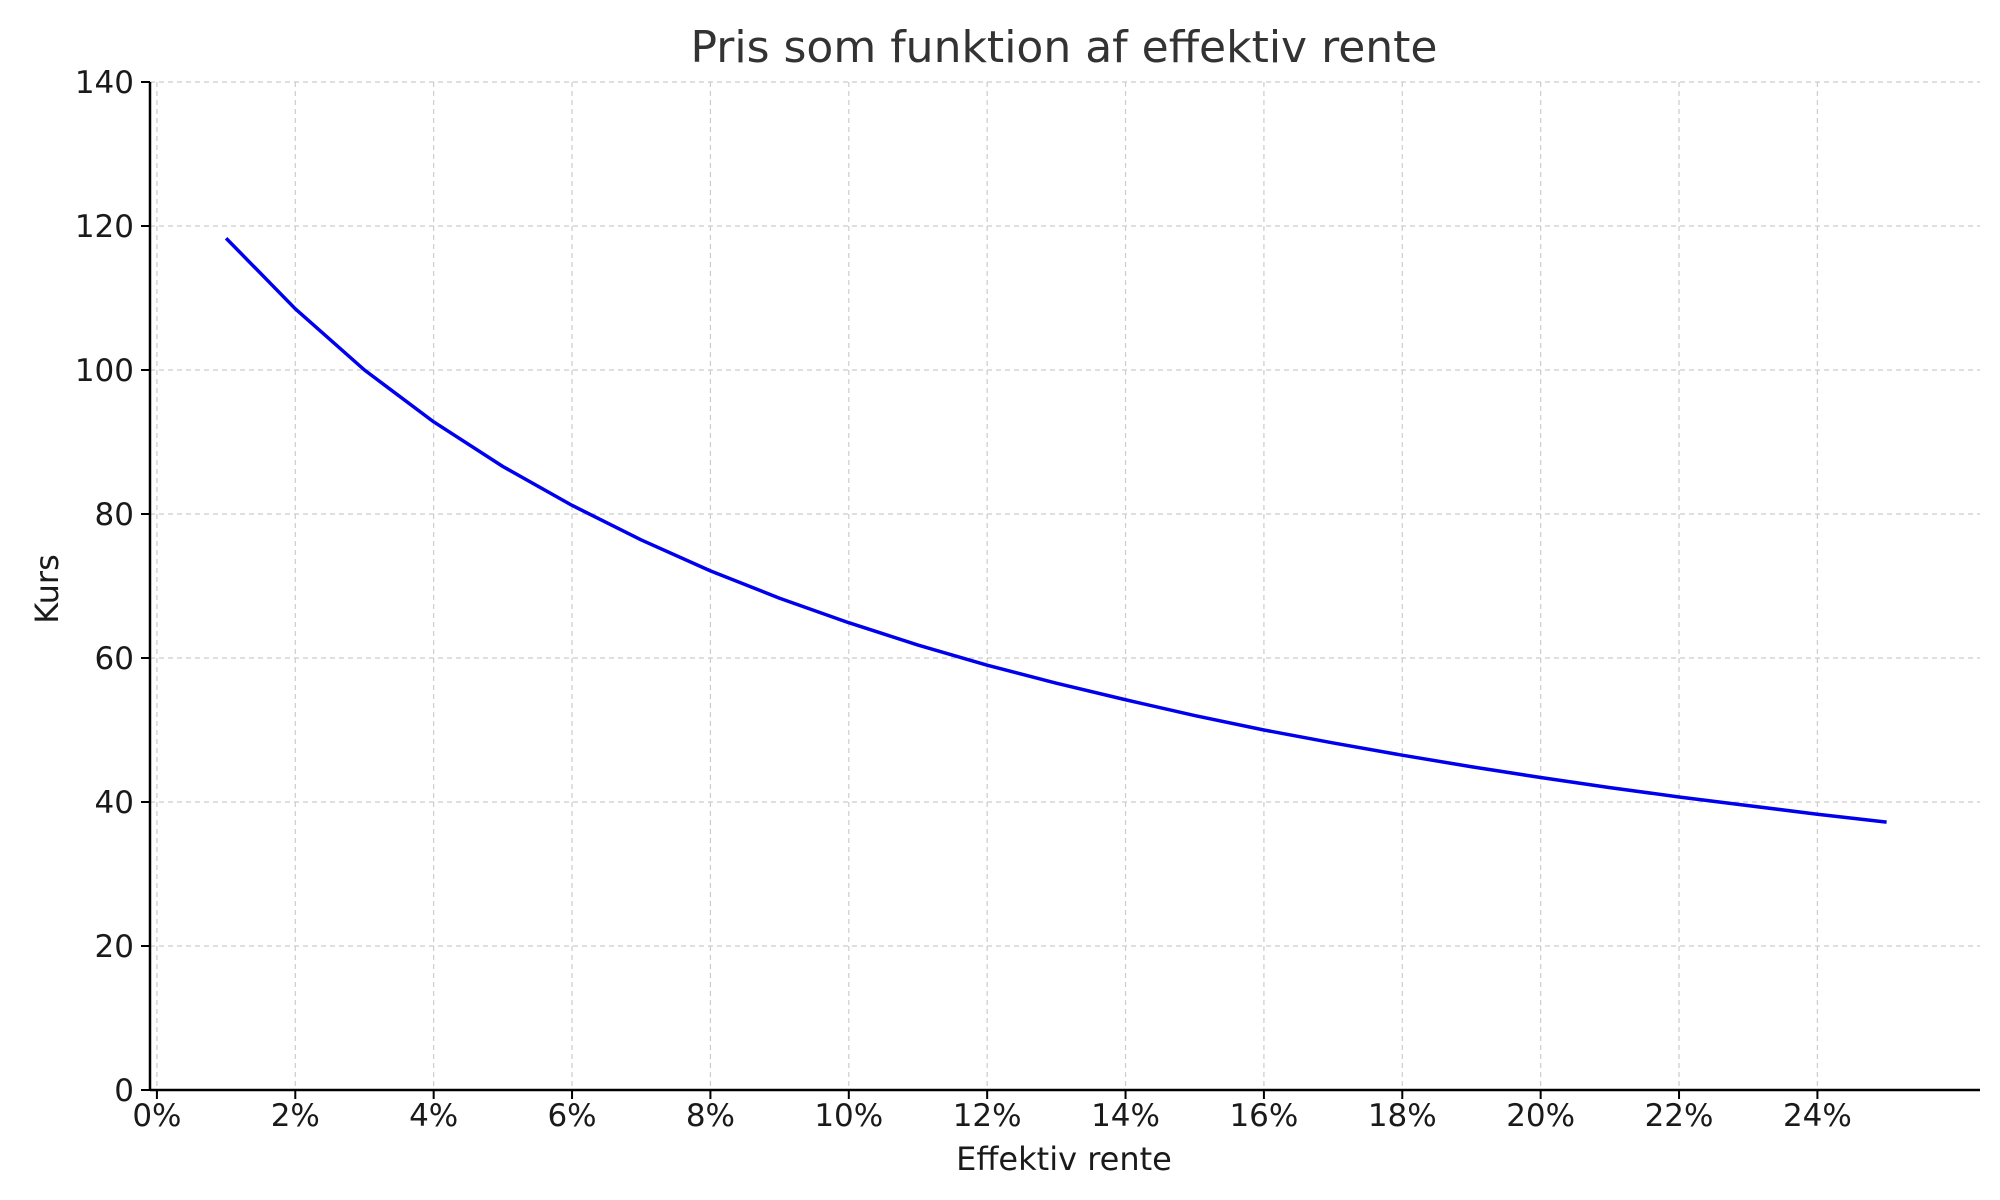 This screenshot has width=2000, height=1200. I want to click on y-tick-label: 0, so click(124, 1091).